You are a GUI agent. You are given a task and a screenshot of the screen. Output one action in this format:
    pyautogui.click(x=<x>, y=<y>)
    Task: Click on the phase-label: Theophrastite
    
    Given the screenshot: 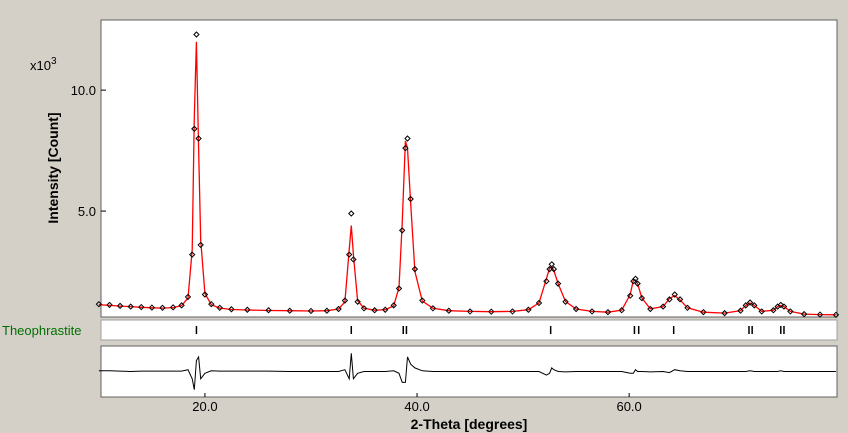 What is the action you would take?
    pyautogui.click(x=42, y=330)
    